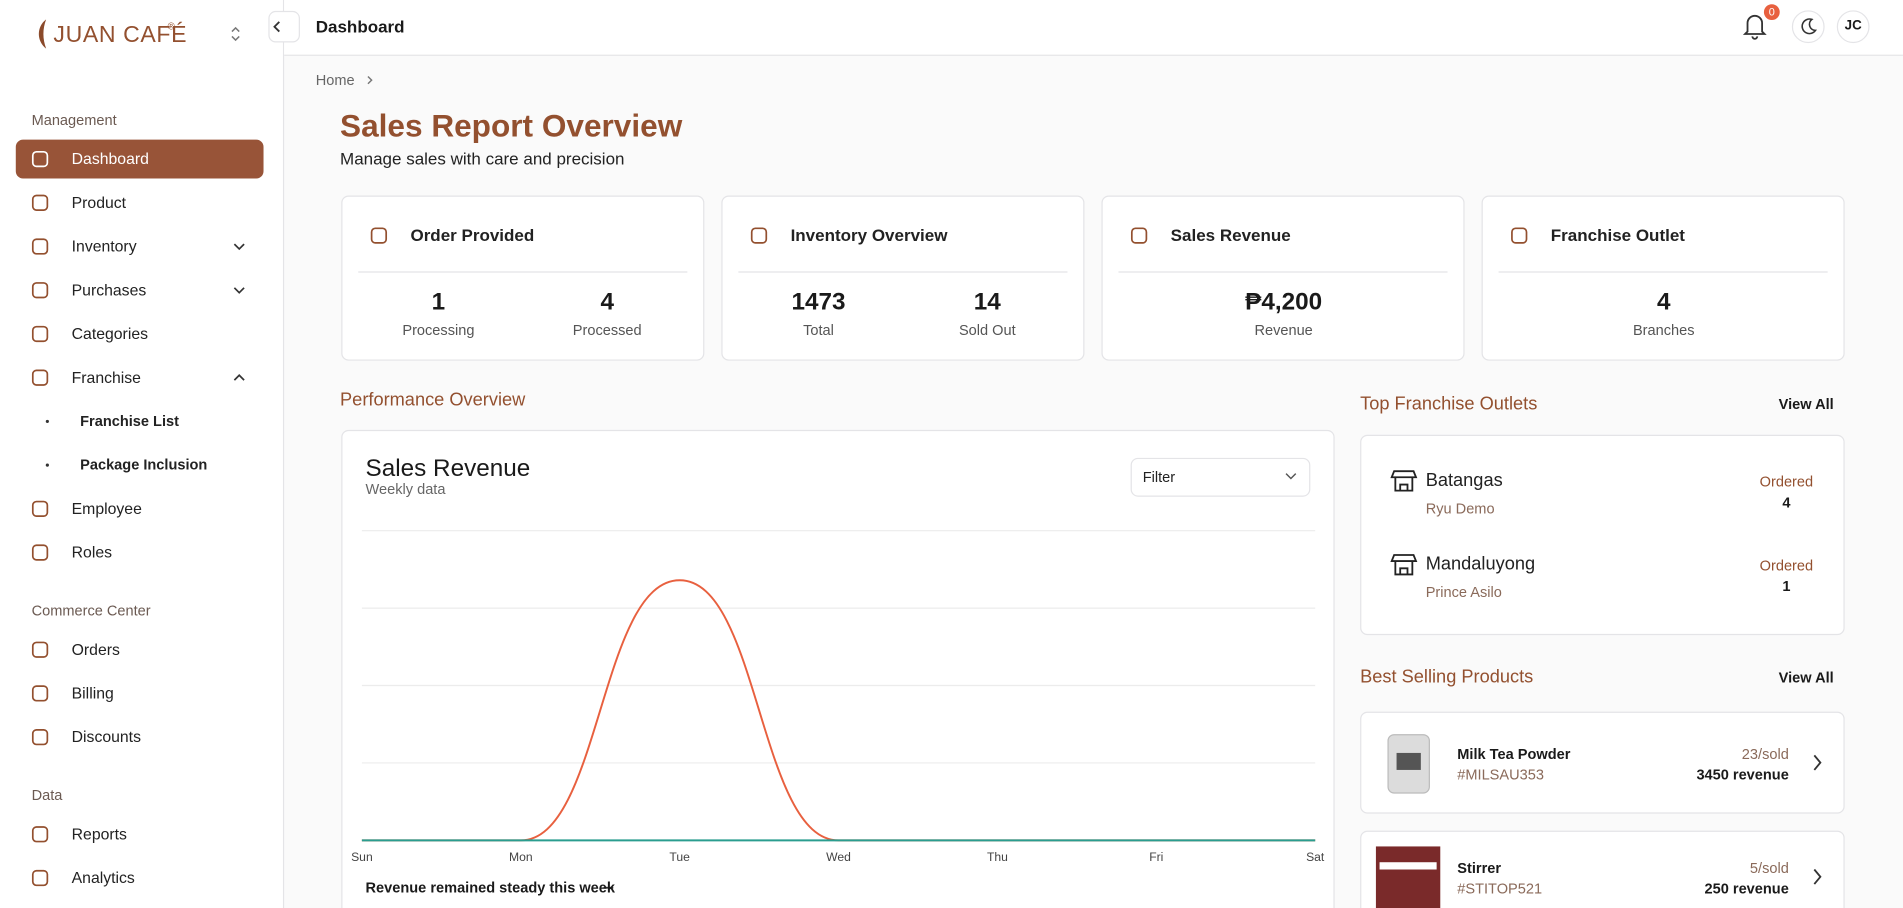 The height and width of the screenshot is (908, 1903). Describe the element at coordinates (1771, 11) in the screenshot. I see `notification-count: 0` at that location.